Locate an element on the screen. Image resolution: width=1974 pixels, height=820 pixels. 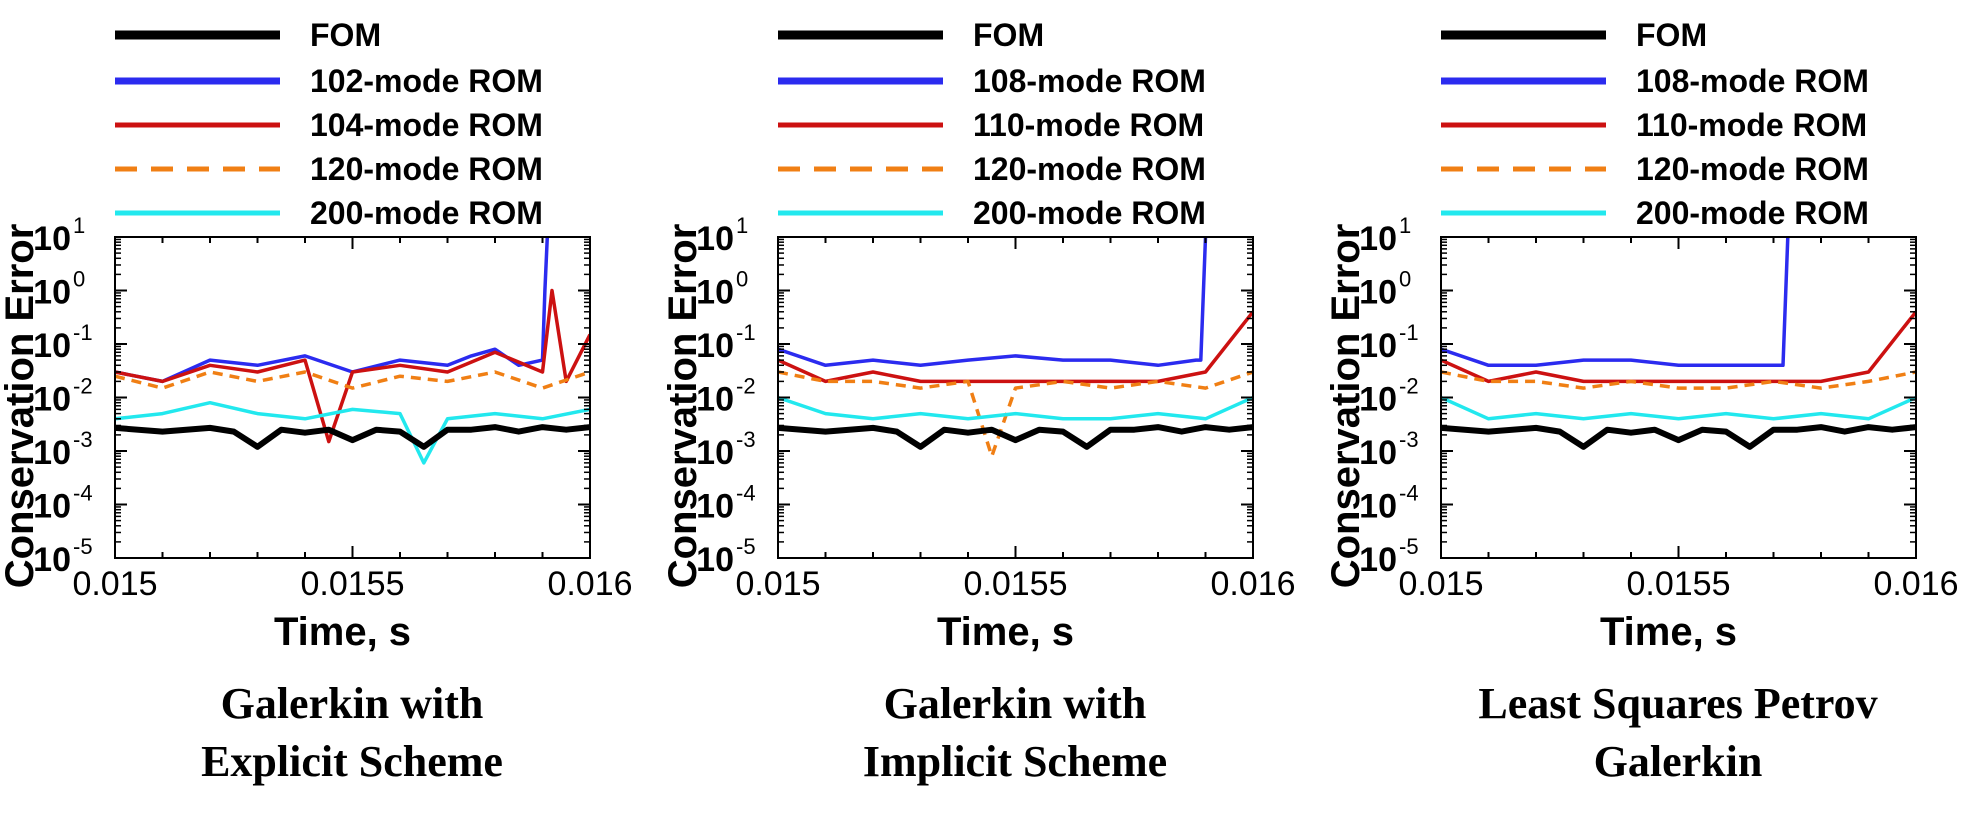
legend-label-2: 102-mode ROM is located at coordinates (426, 81).